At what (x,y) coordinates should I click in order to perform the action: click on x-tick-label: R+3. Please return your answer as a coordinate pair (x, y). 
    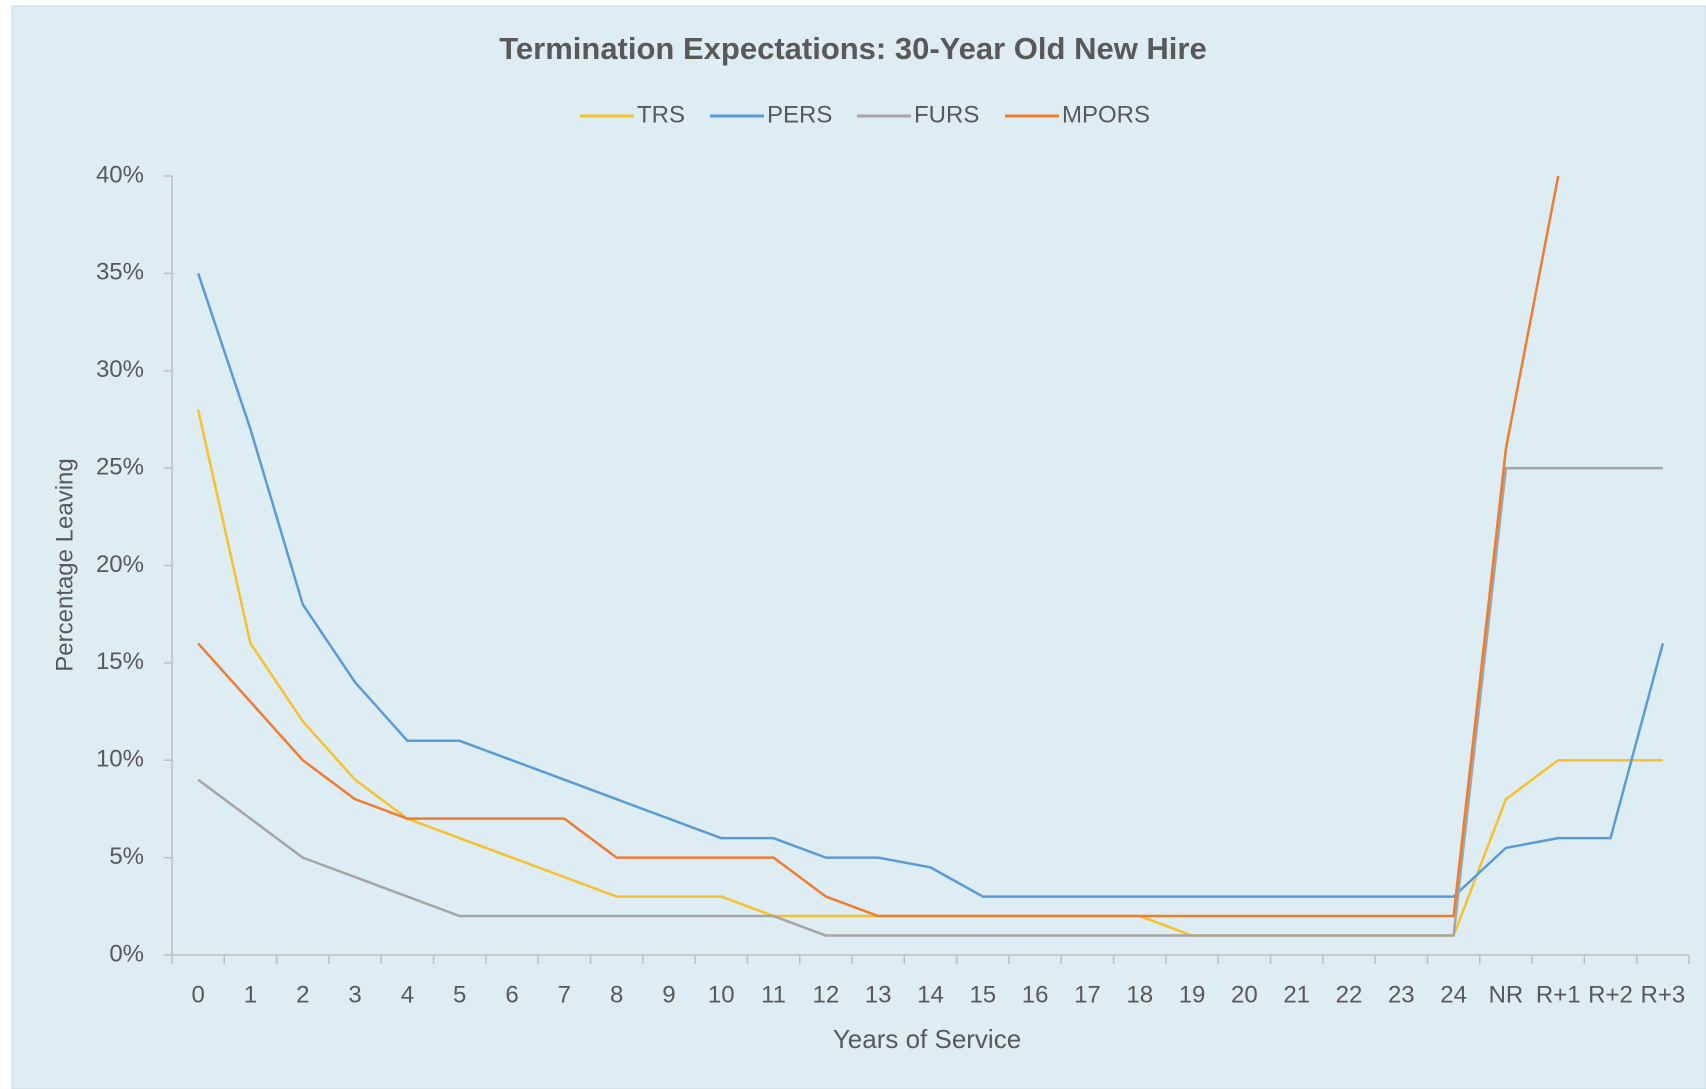
    Looking at the image, I should click on (1662, 994).